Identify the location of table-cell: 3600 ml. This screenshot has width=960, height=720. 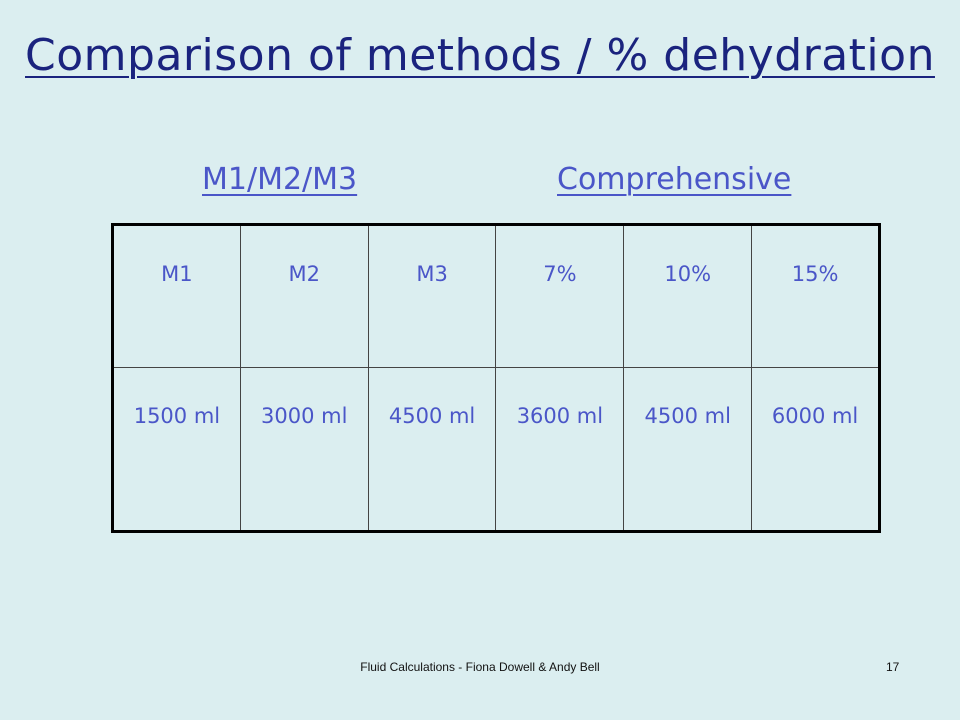
(560, 449).